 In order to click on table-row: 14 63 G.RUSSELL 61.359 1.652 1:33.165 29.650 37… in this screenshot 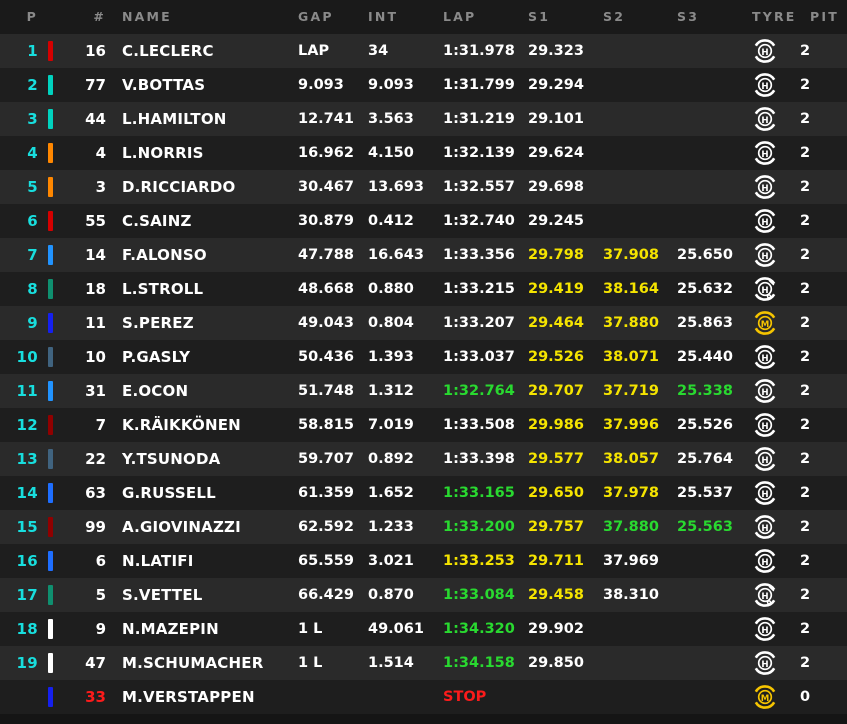, I will do `click(423, 493)`.